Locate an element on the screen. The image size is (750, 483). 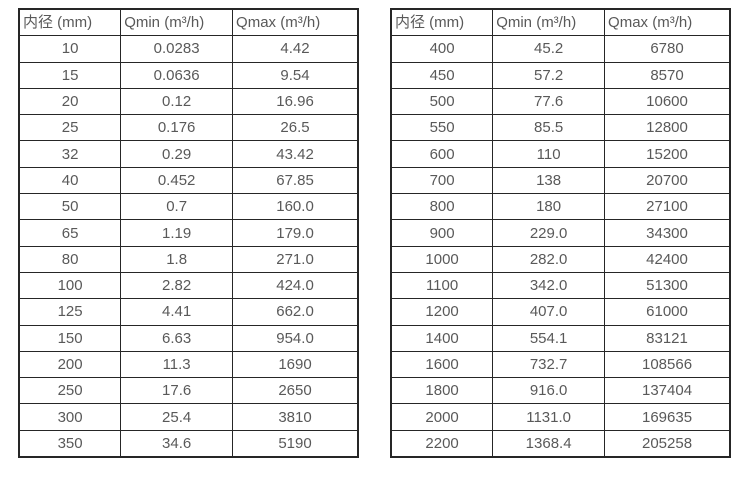
table-cell: 77.6 is located at coordinates (549, 101).